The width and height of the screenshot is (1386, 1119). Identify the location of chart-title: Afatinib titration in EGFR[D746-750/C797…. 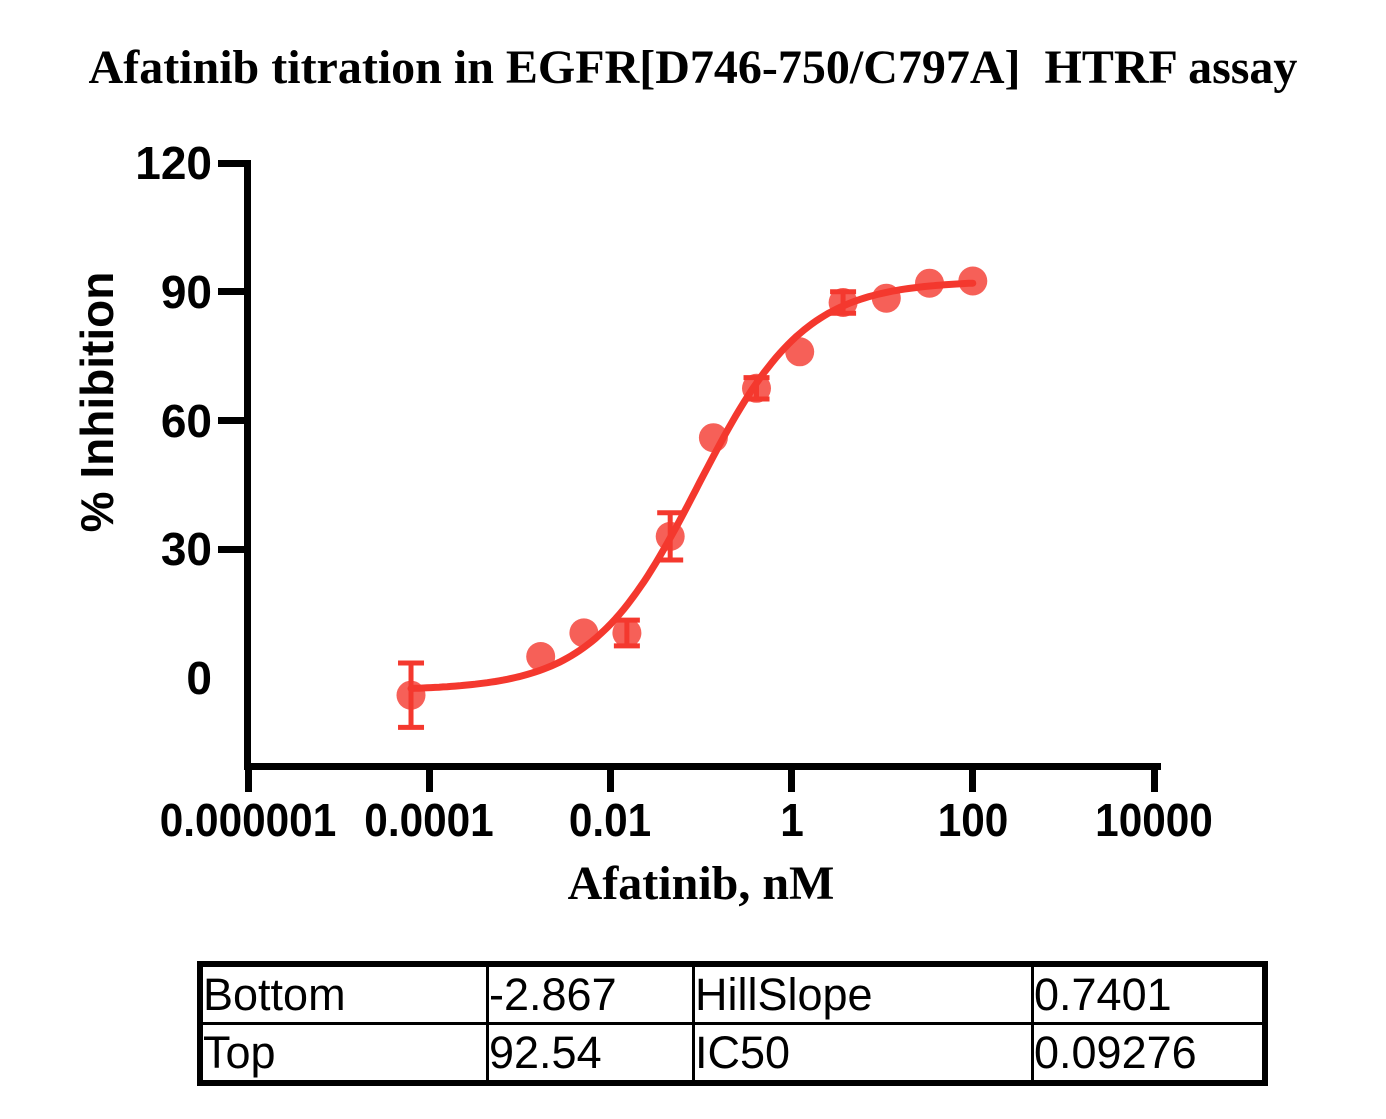
(693, 67).